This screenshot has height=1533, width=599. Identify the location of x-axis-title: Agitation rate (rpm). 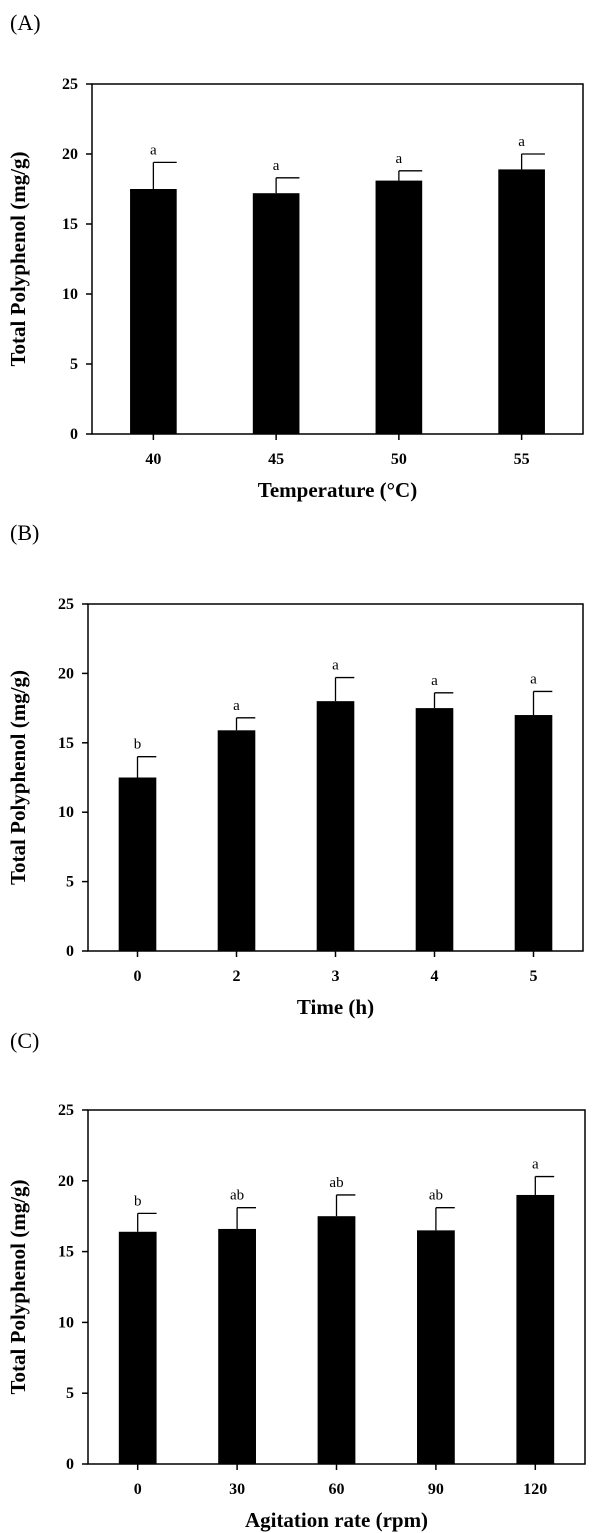
(336, 1520).